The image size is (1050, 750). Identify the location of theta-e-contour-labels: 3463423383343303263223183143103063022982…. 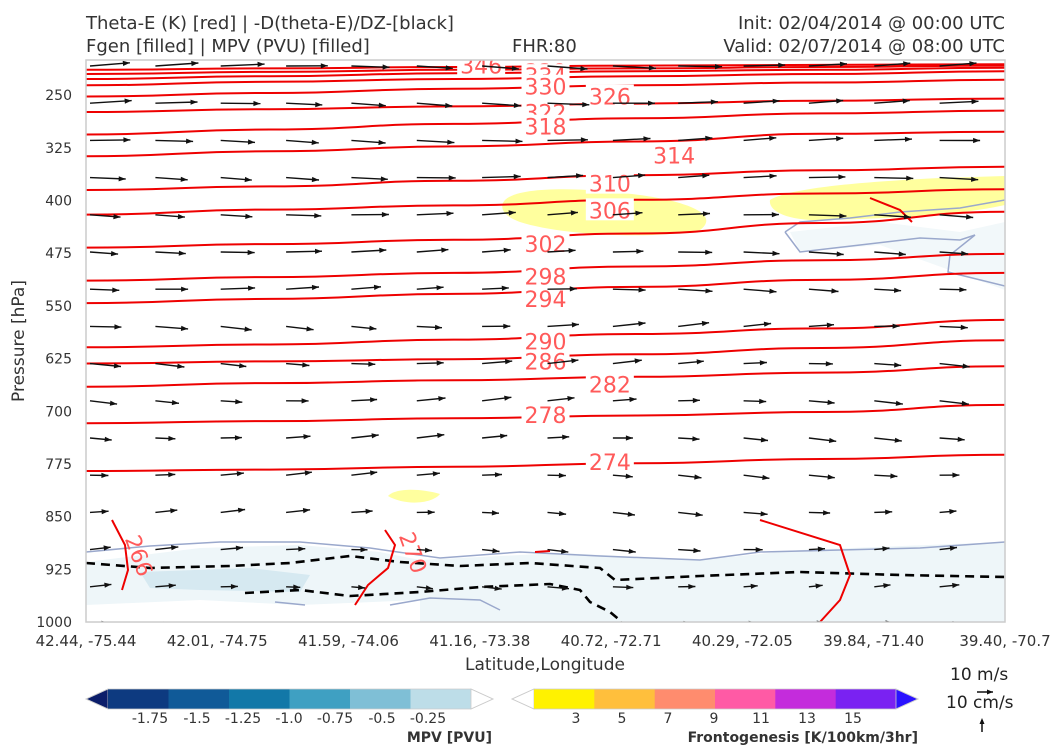
(578, 268).